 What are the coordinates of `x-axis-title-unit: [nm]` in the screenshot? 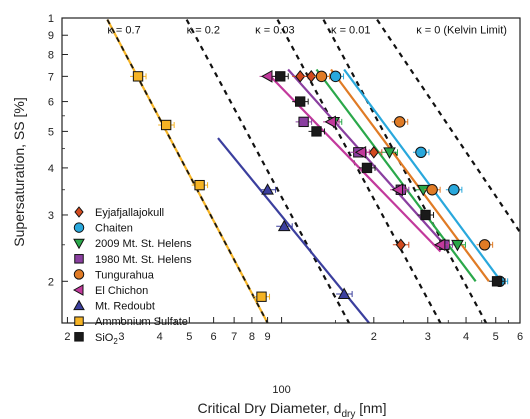 It's located at (370, 408).